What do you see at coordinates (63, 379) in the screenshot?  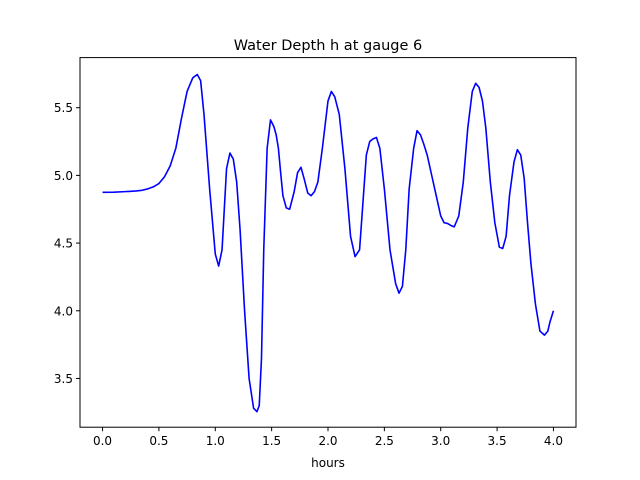 I see `y-tick-label: 3.5` at bounding box center [63, 379].